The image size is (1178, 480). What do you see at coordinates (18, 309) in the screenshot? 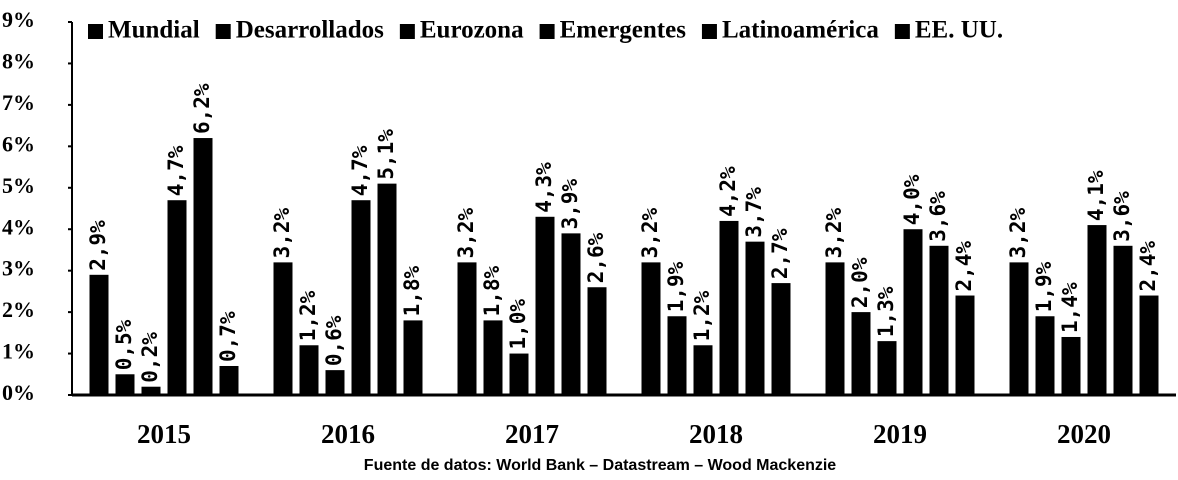
I see `y-tick-label: 2%` at bounding box center [18, 309].